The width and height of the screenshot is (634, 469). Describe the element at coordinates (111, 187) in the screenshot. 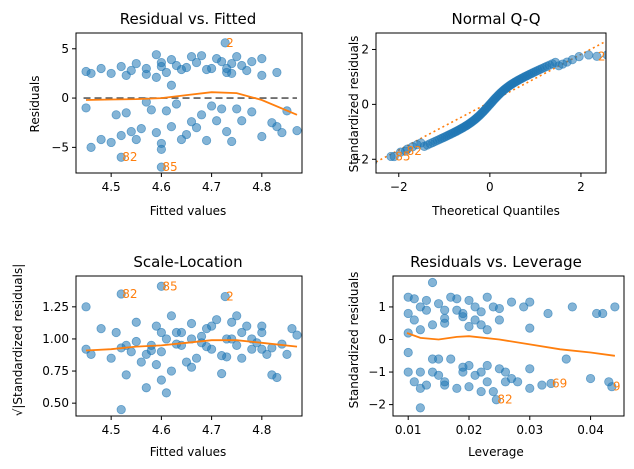

I see `x-tick-label: 4.5` at that location.